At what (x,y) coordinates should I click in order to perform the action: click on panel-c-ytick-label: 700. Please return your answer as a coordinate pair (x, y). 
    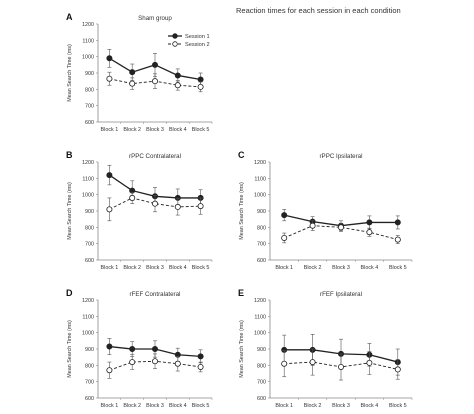
    Looking at the image, I should click on (261, 245).